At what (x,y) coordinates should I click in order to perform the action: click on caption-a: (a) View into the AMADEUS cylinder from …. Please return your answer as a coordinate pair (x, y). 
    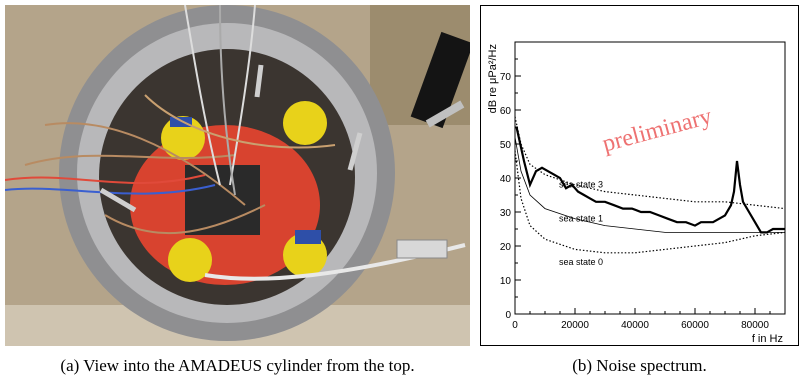
    Looking at the image, I should click on (237, 365).